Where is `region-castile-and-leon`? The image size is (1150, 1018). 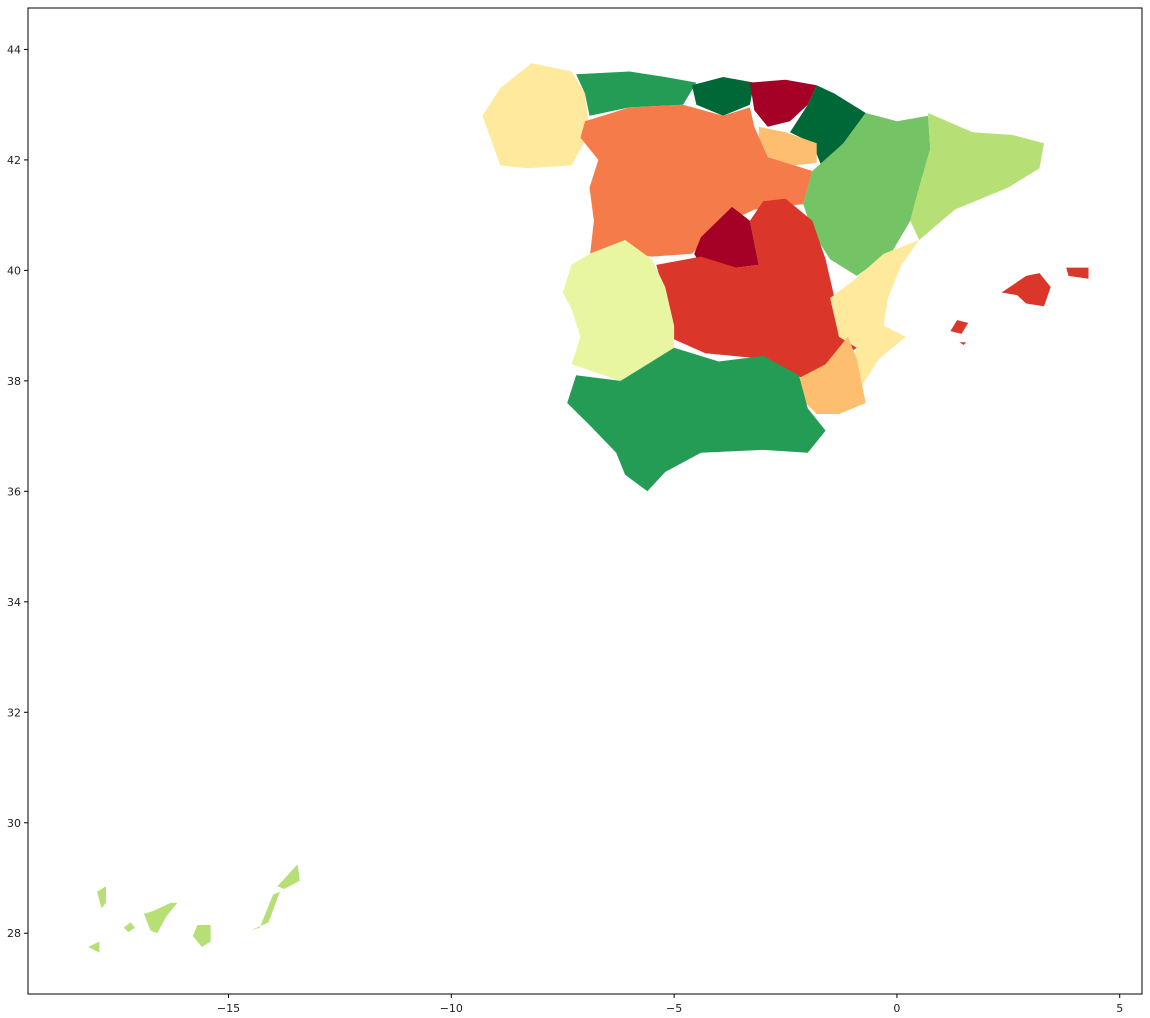
region-castile-and-leon is located at coordinates (696, 182).